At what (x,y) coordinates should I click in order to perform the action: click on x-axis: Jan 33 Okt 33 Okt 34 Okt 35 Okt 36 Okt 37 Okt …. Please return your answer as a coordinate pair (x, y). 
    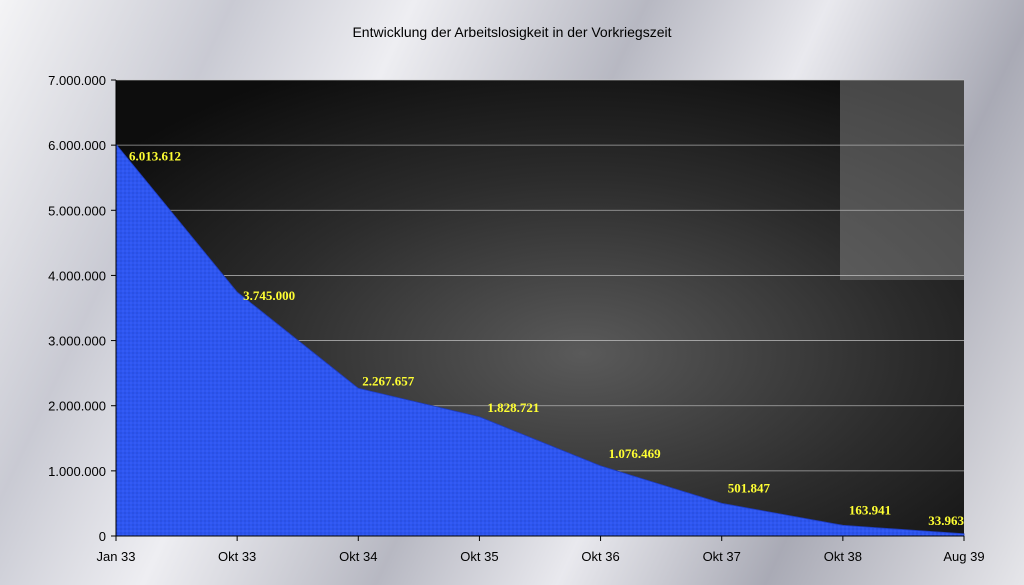
    Looking at the image, I should click on (540, 549).